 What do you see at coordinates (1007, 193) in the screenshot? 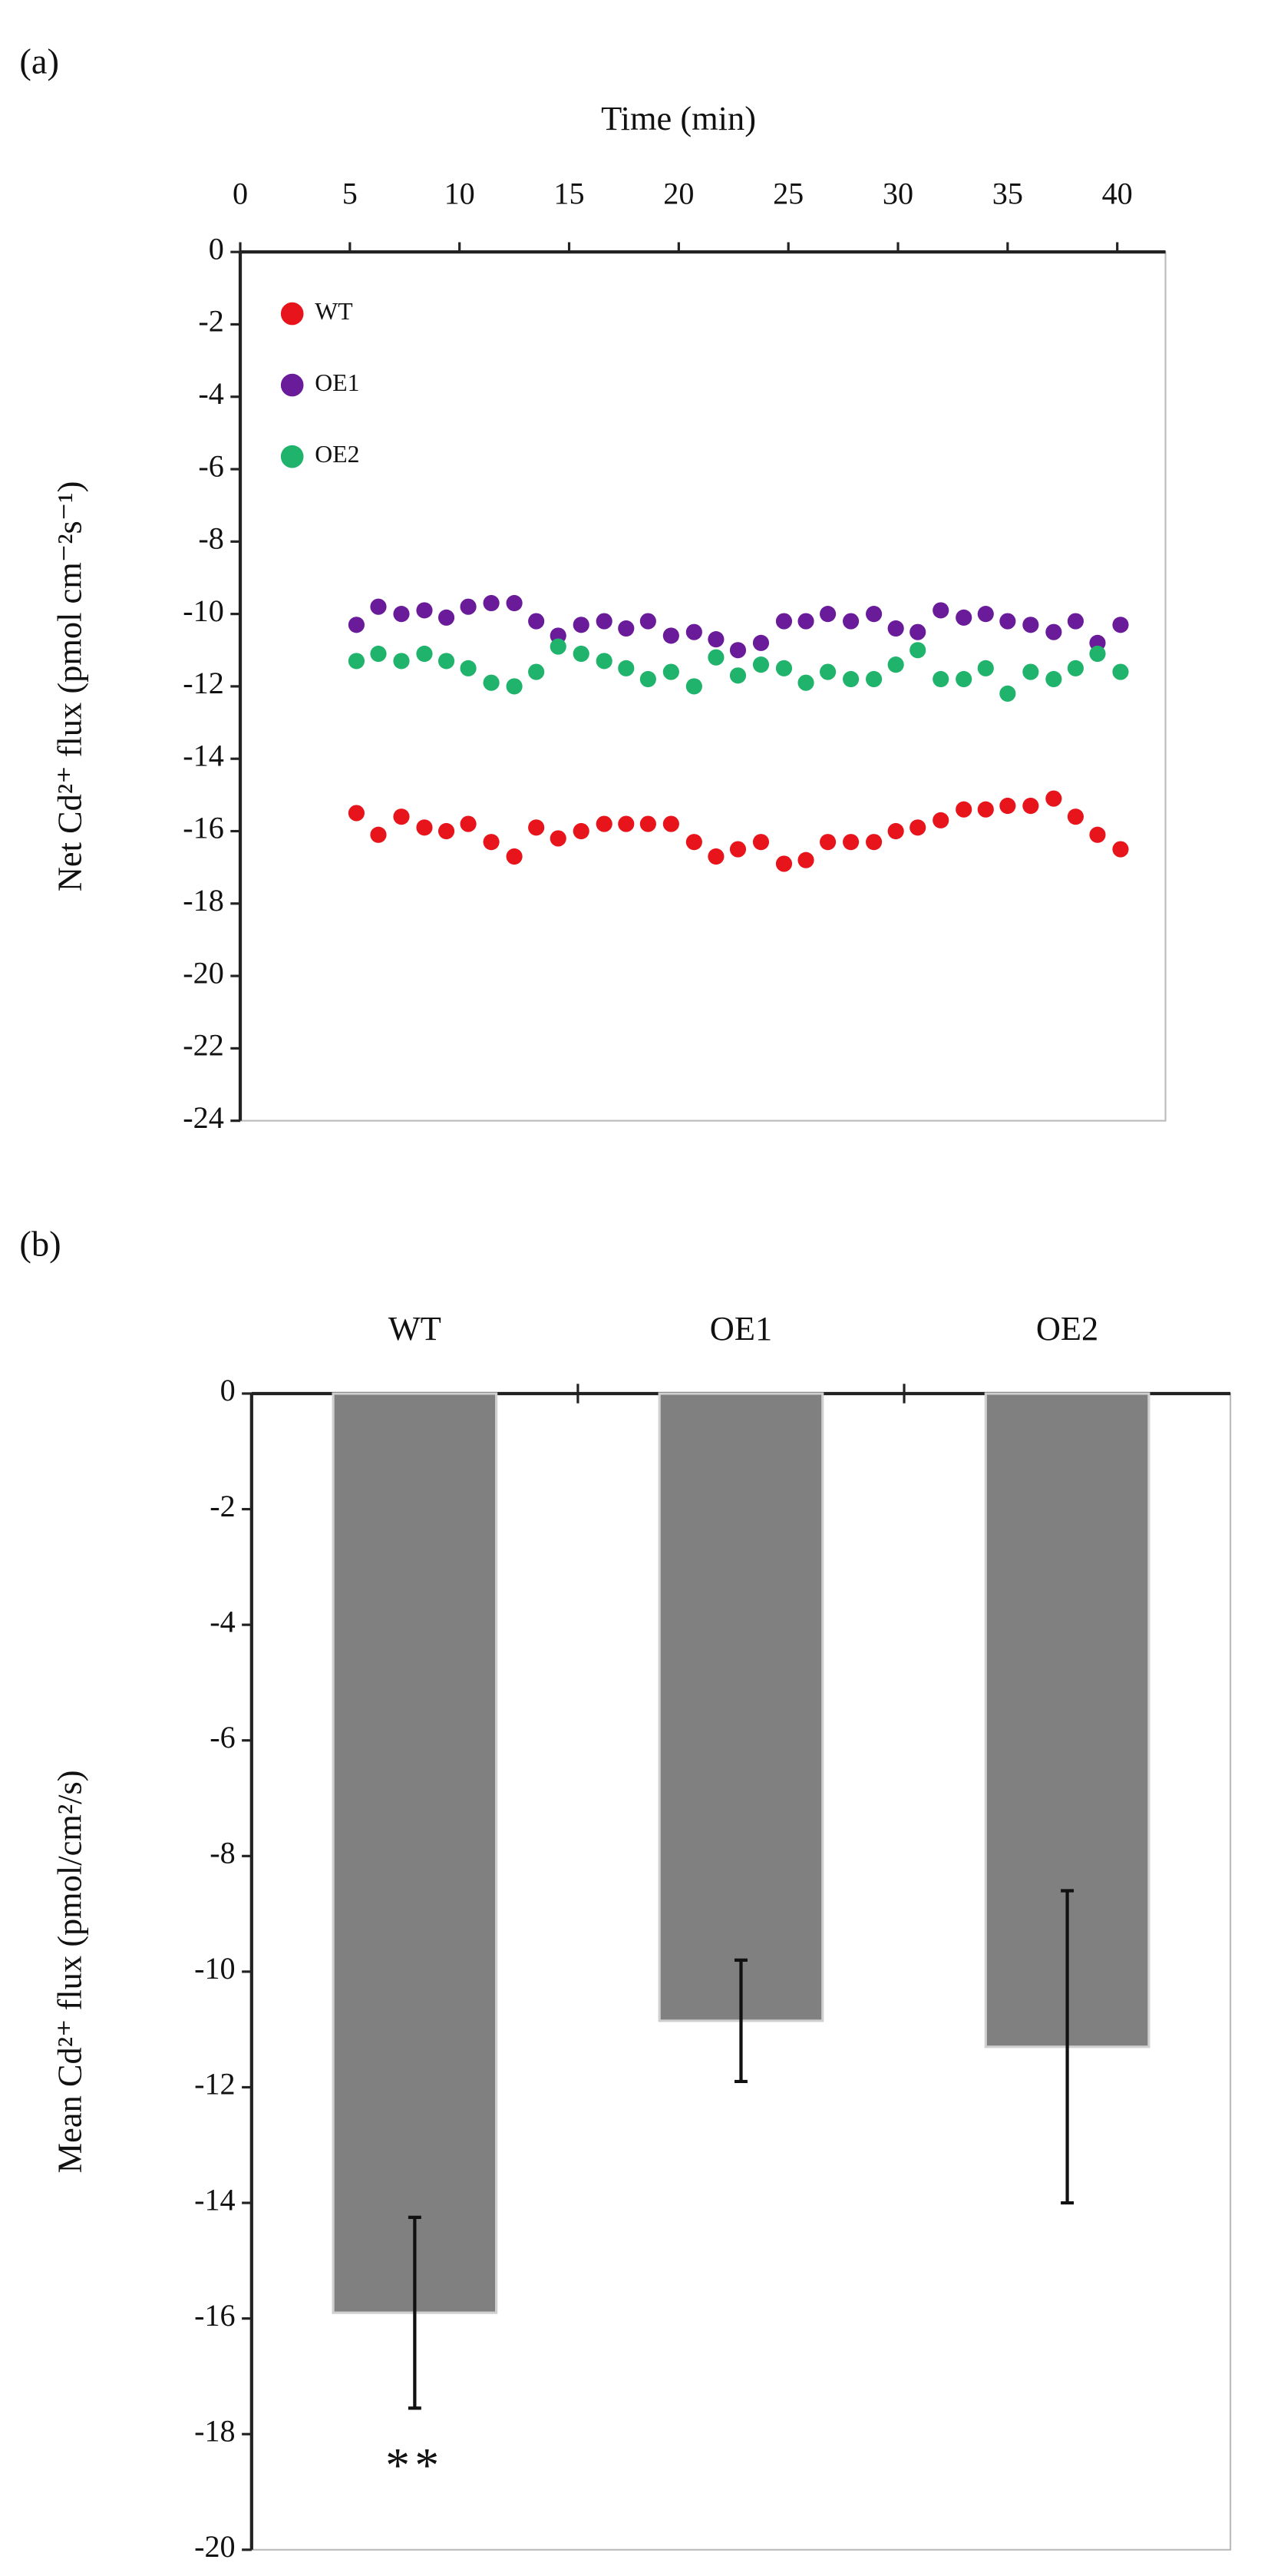
I see `x-tick-label: 35` at bounding box center [1007, 193].